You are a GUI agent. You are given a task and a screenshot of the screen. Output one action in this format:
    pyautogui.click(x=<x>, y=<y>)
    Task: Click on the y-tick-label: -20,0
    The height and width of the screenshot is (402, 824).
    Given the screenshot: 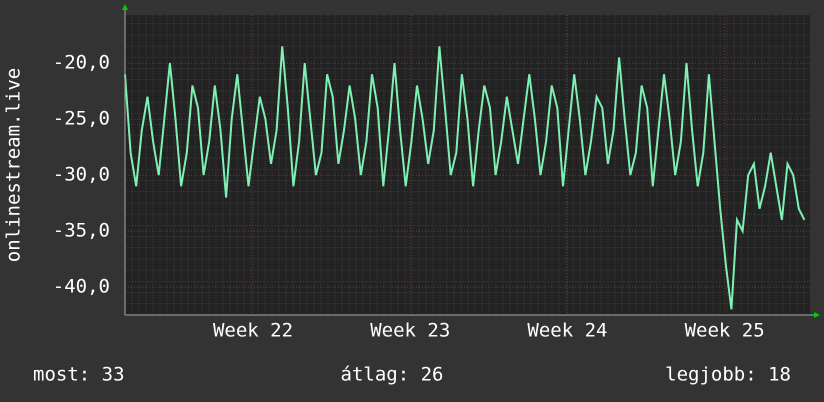 What is the action you would take?
    pyautogui.click(x=81, y=63)
    